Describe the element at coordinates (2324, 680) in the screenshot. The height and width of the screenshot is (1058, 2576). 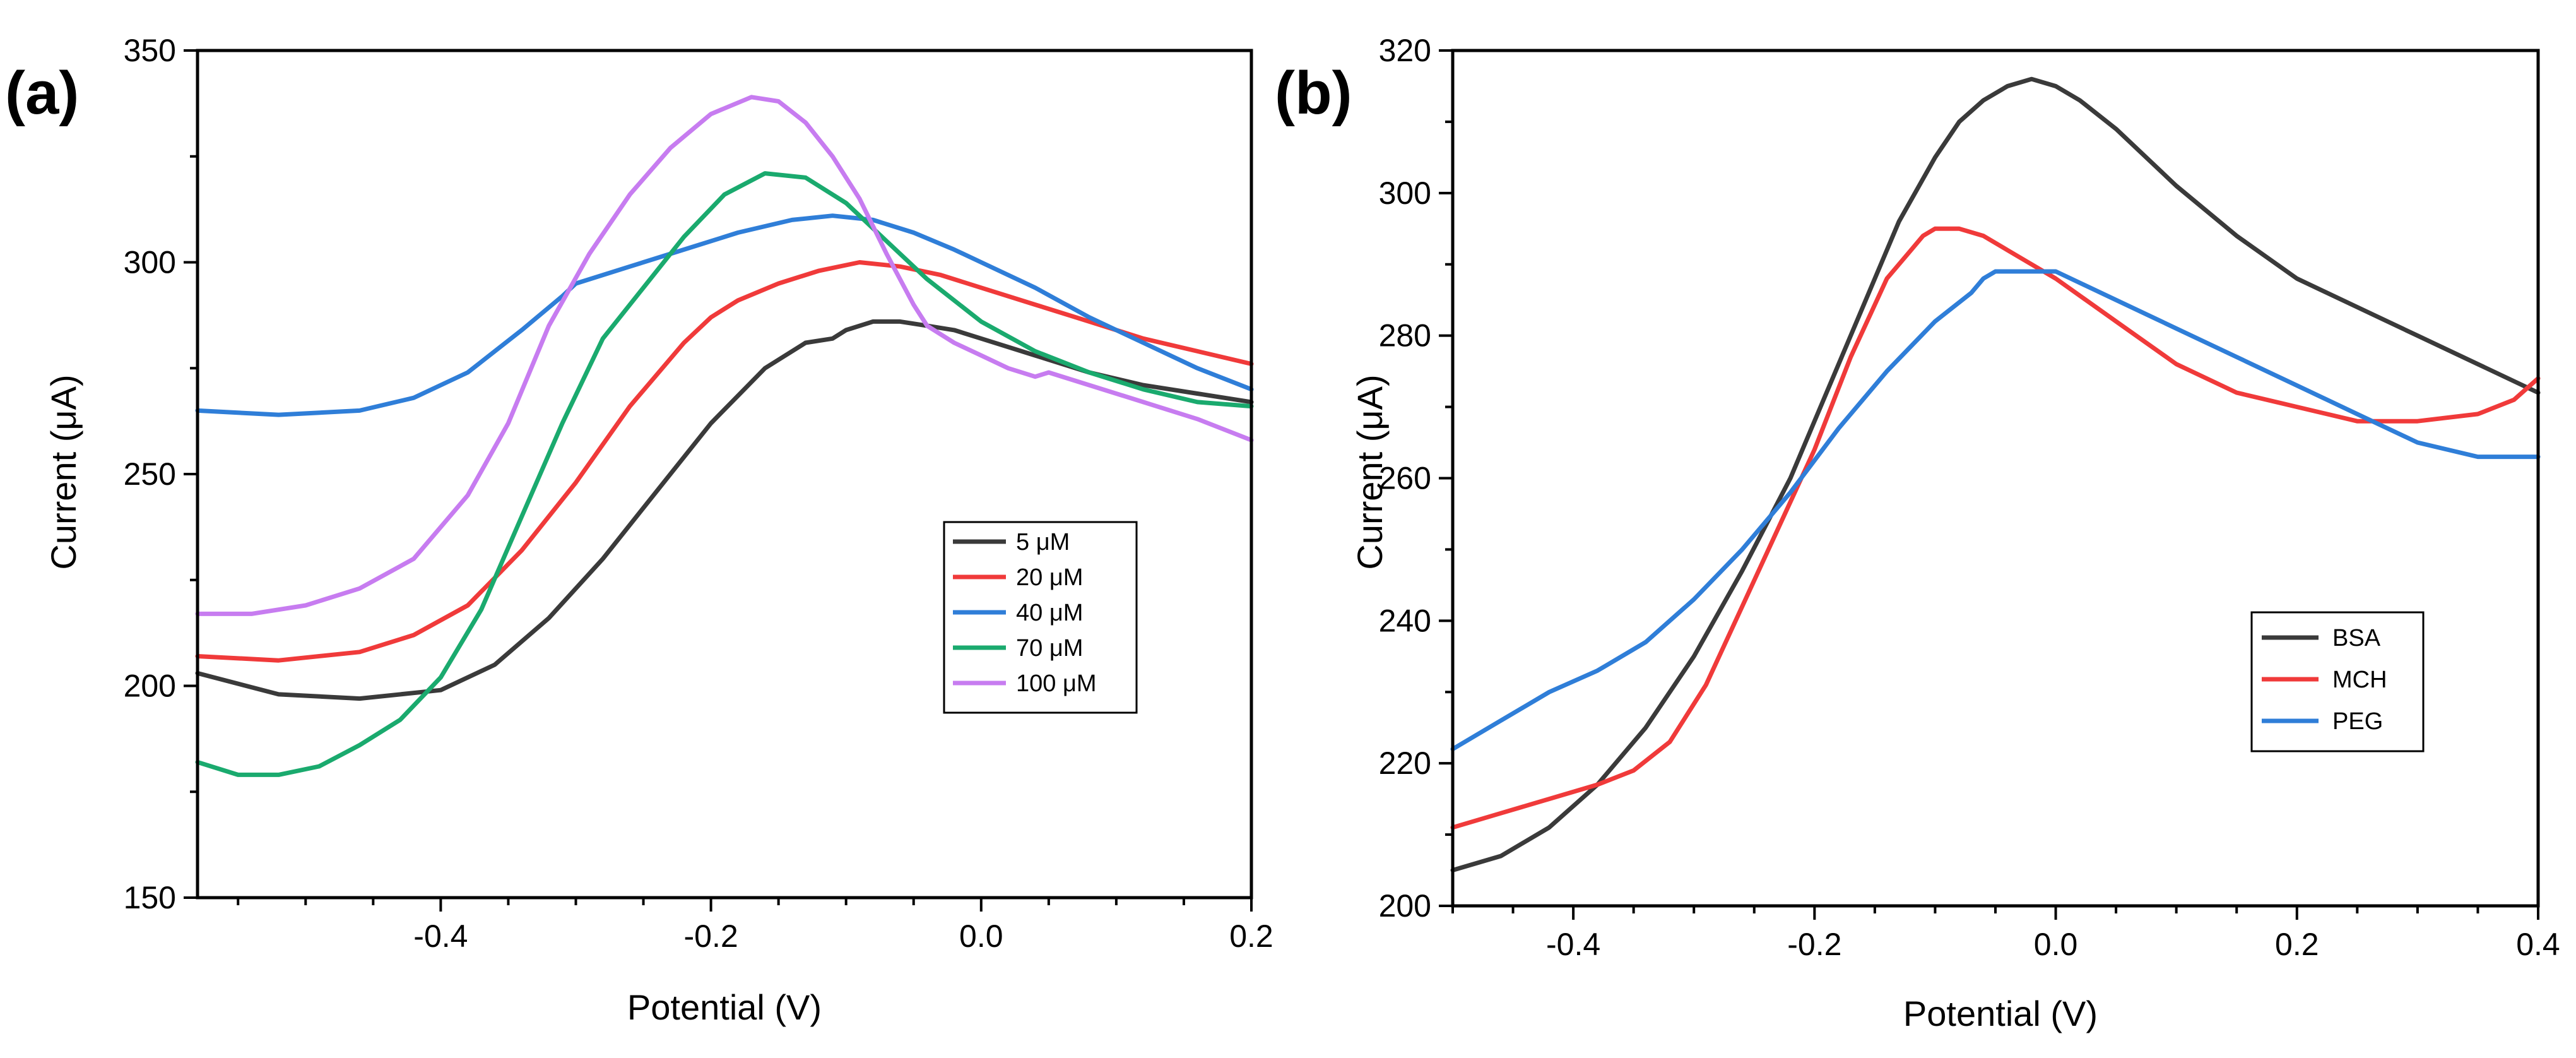
I see `panel-b-legend-items: BSA MCH PEG` at that location.